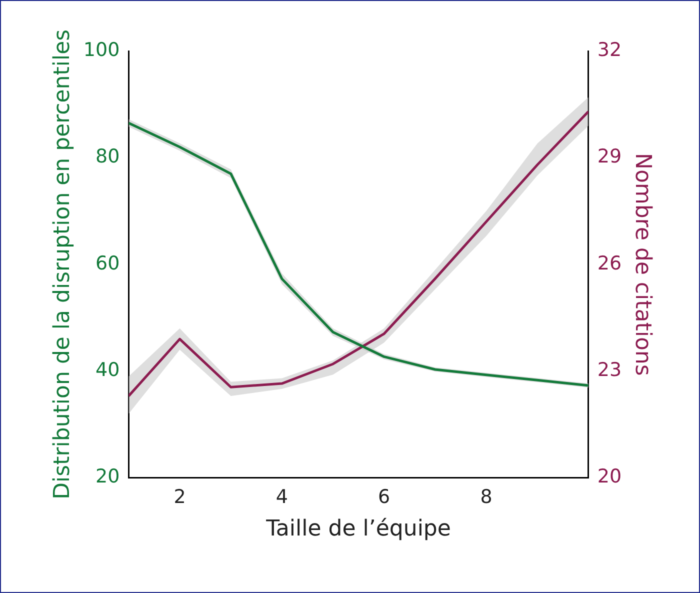  Describe the element at coordinates (384, 497) in the screenshot. I see `x-tick-label: 6` at that location.